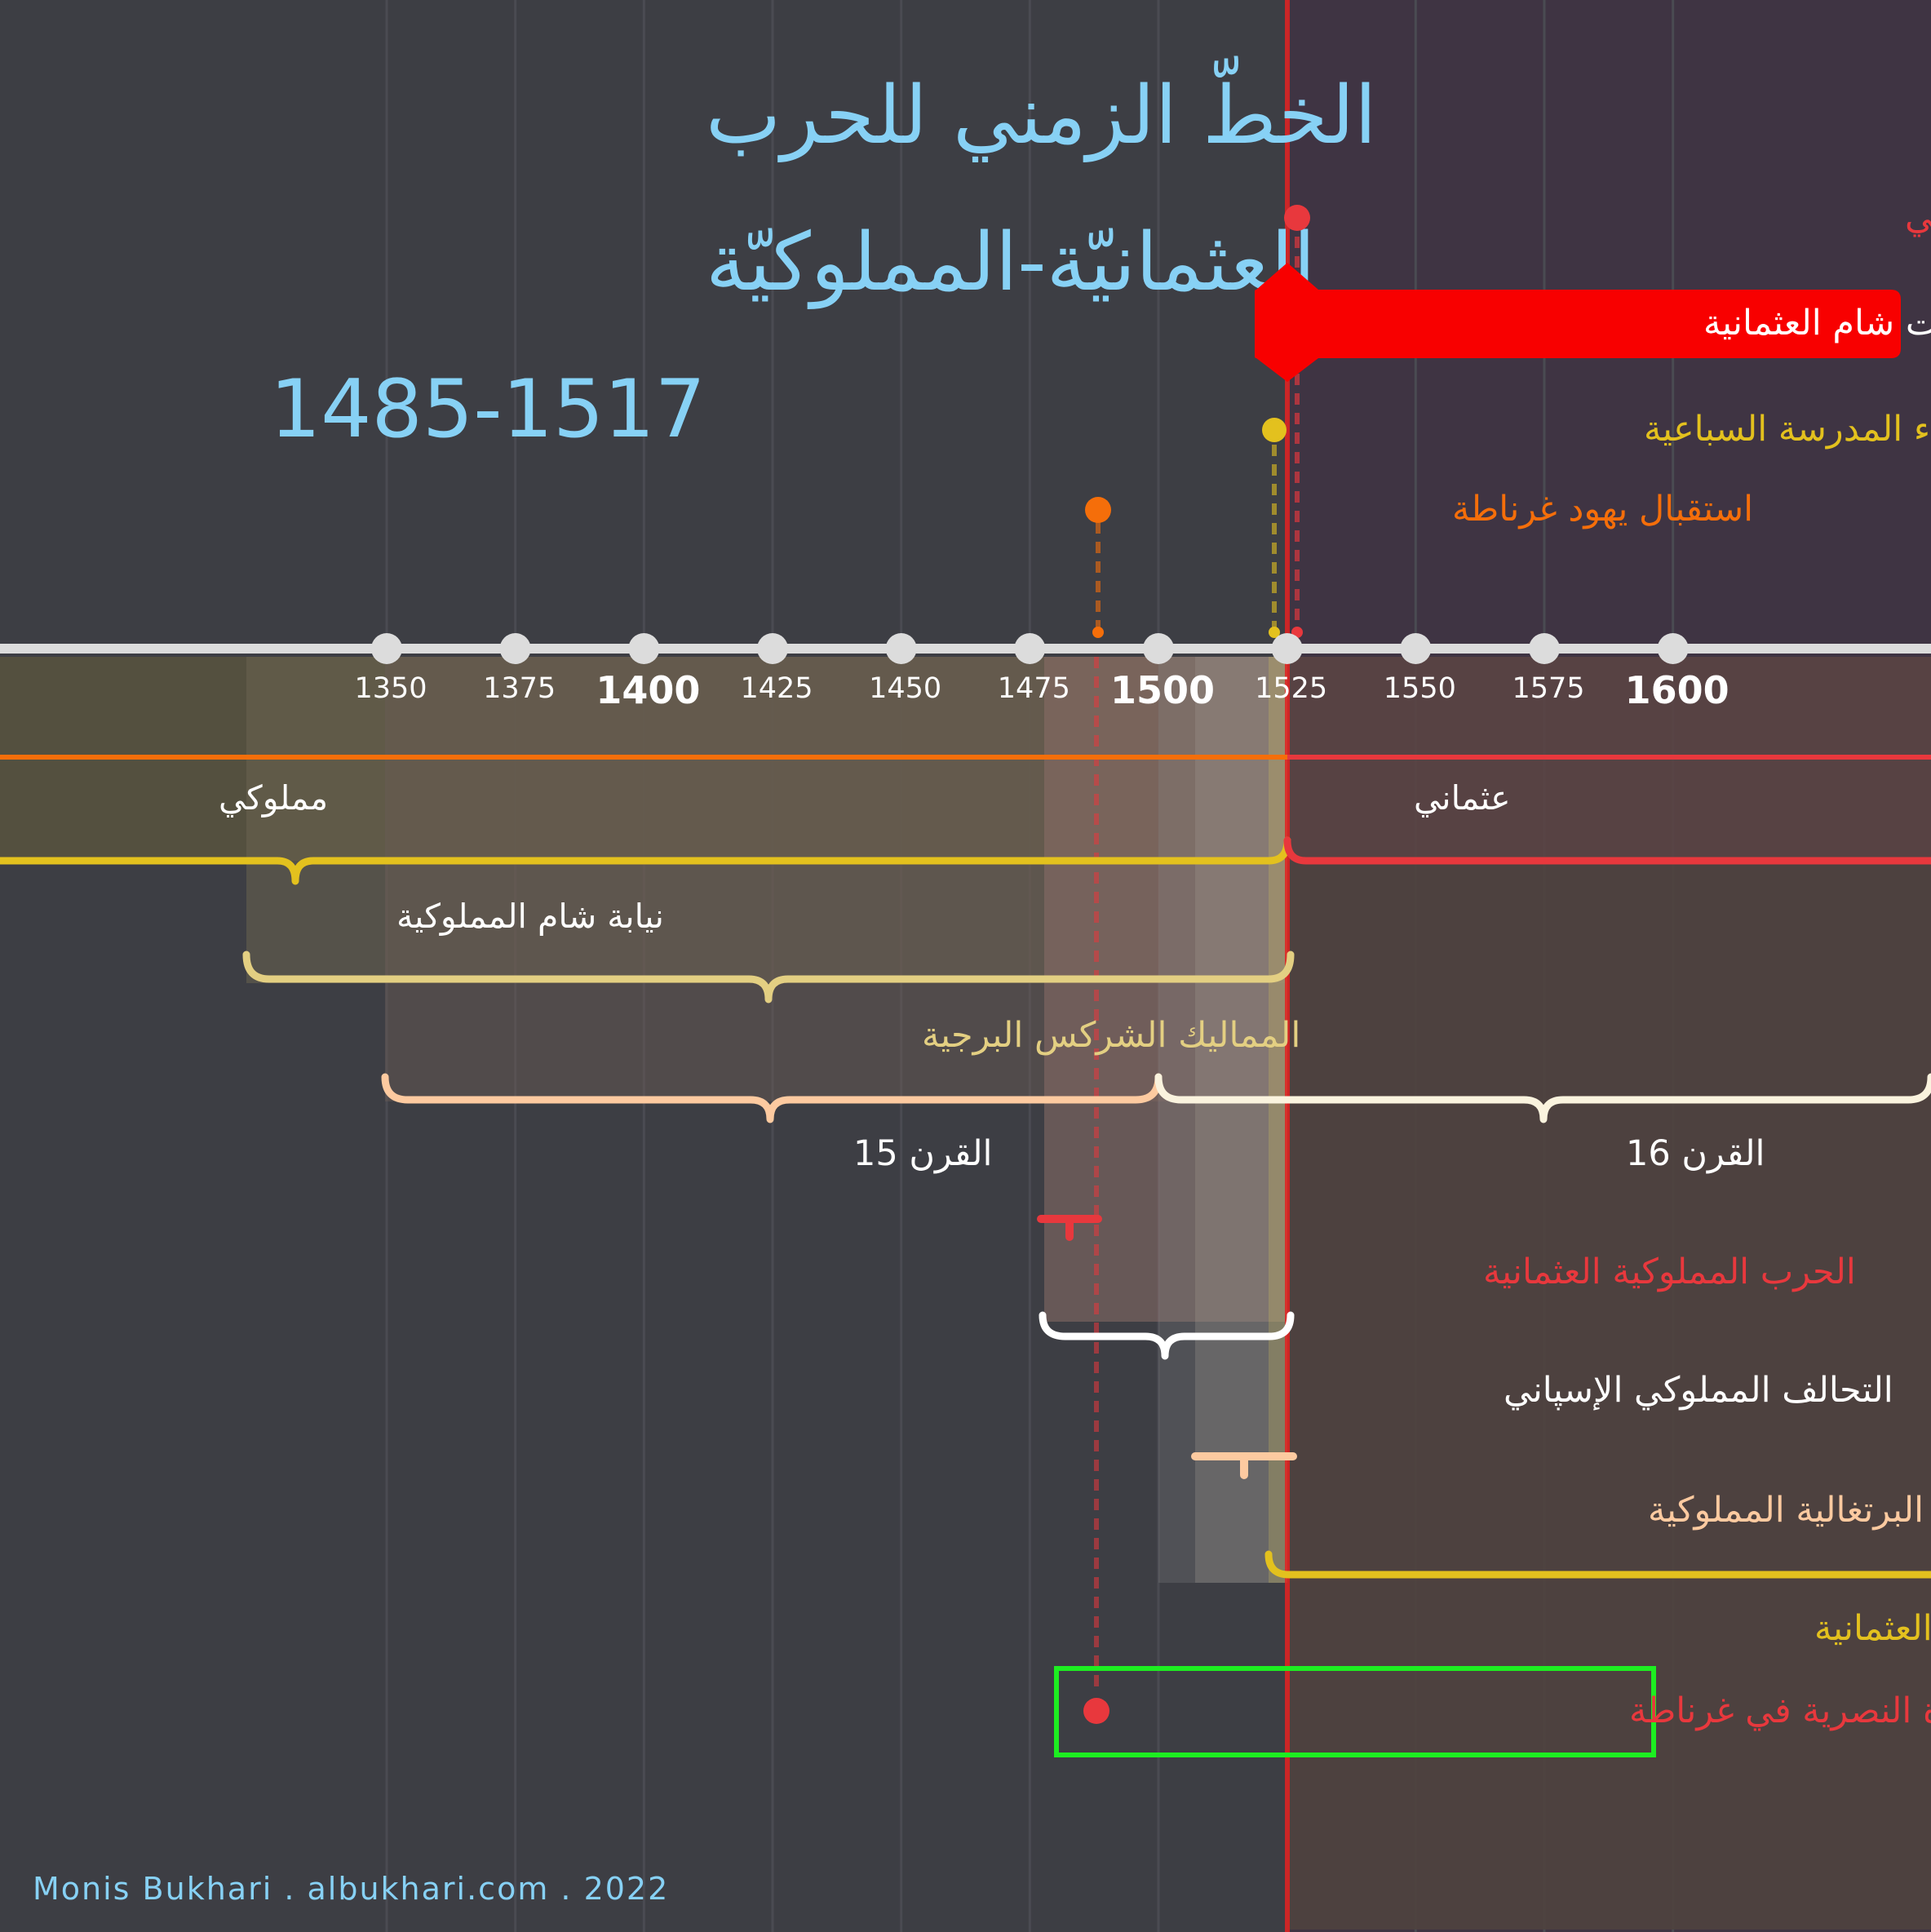  I want to click on sabbaiya-dot, so click(1274, 430).